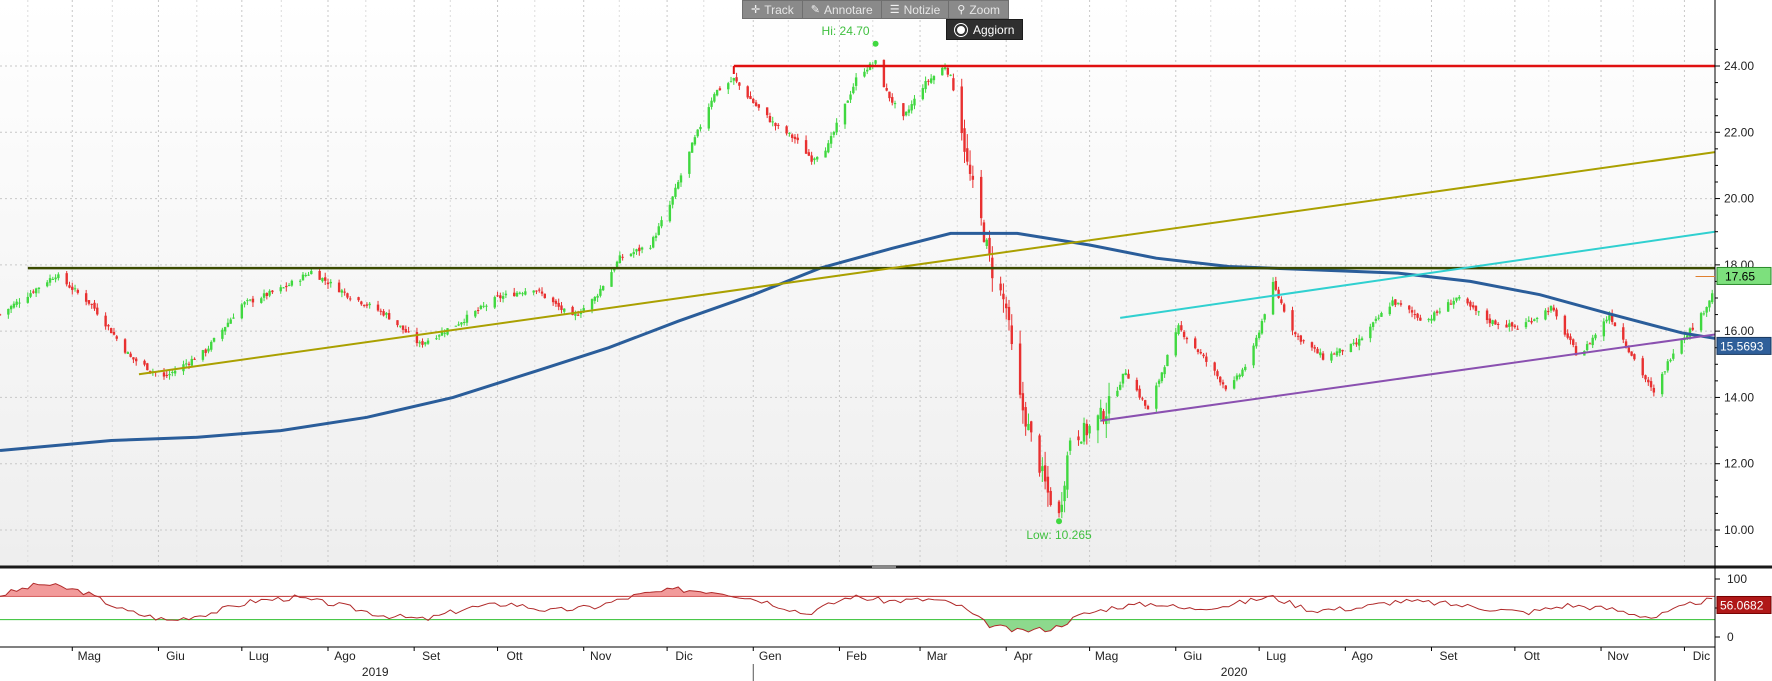 Image resolution: width=1772 pixels, height=681 pixels. Describe the element at coordinates (857, 609) in the screenshot. I see `rsi-background` at that location.